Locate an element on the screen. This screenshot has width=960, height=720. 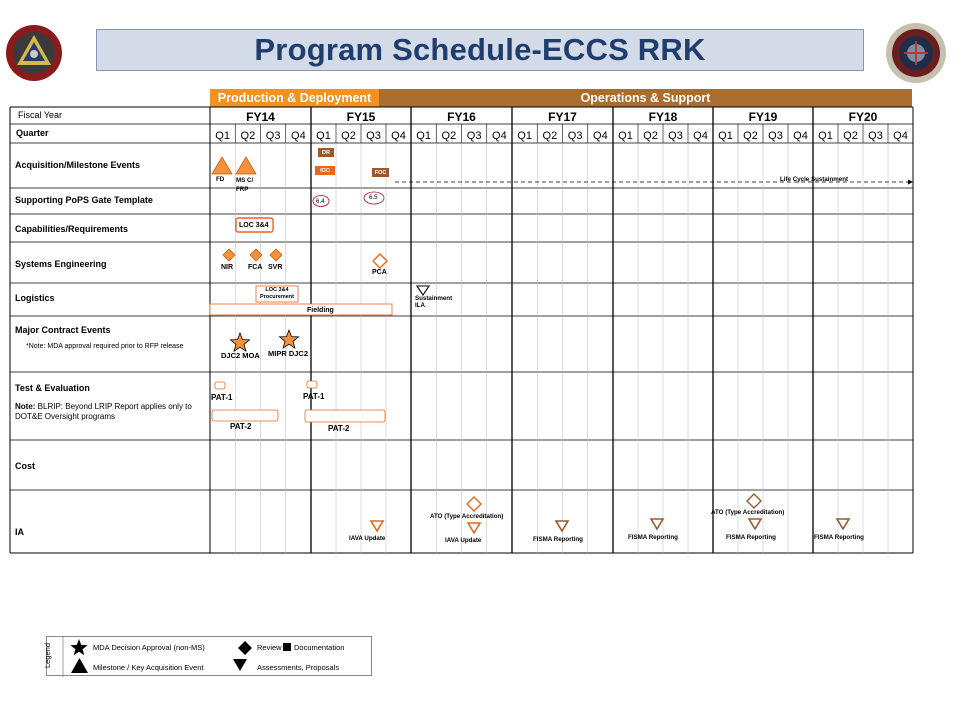
legend-assessments-label: Assessments, Proposals is located at coordinates (298, 667).